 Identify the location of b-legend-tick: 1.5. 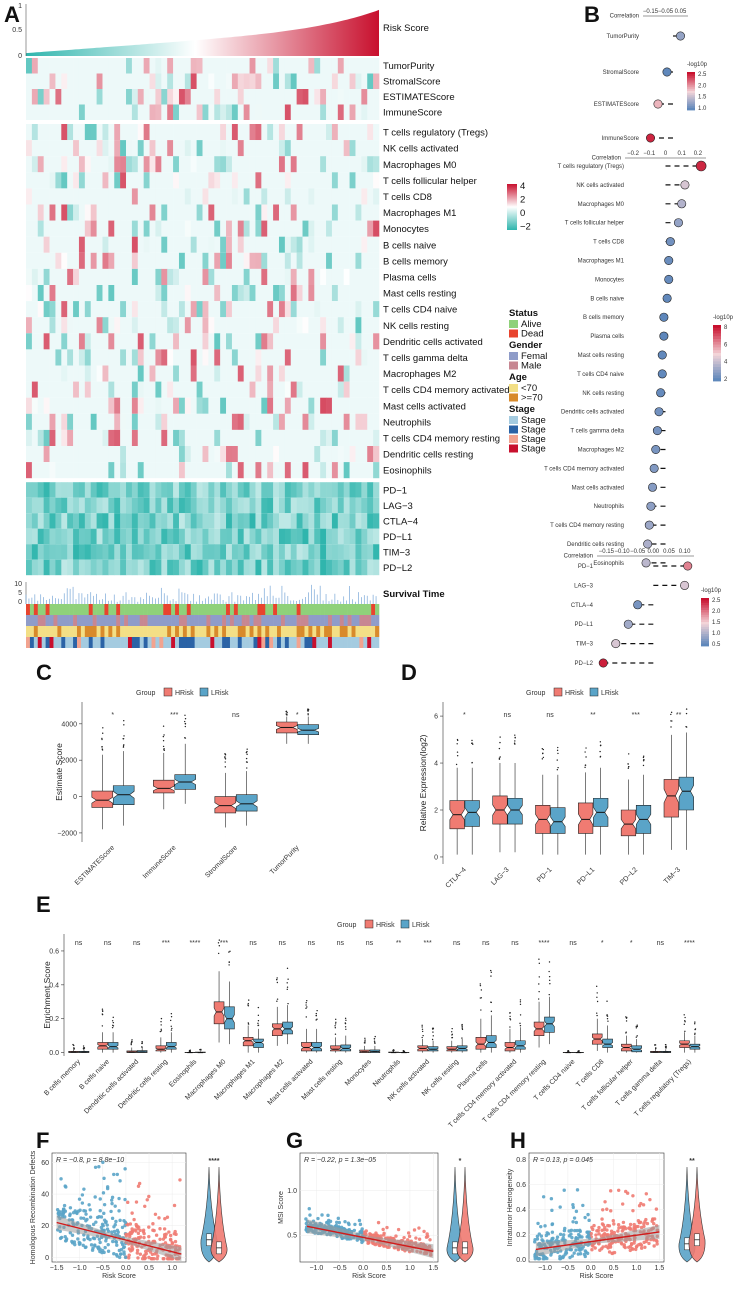
(716, 623).